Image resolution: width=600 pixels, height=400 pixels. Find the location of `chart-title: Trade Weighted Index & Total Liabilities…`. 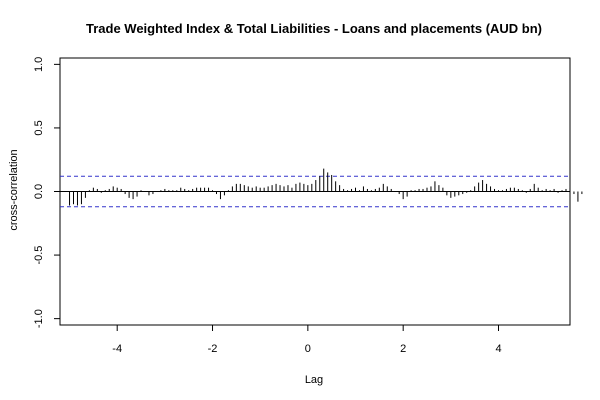

chart-title: Trade Weighted Index & Total Liabilities… is located at coordinates (314, 28).